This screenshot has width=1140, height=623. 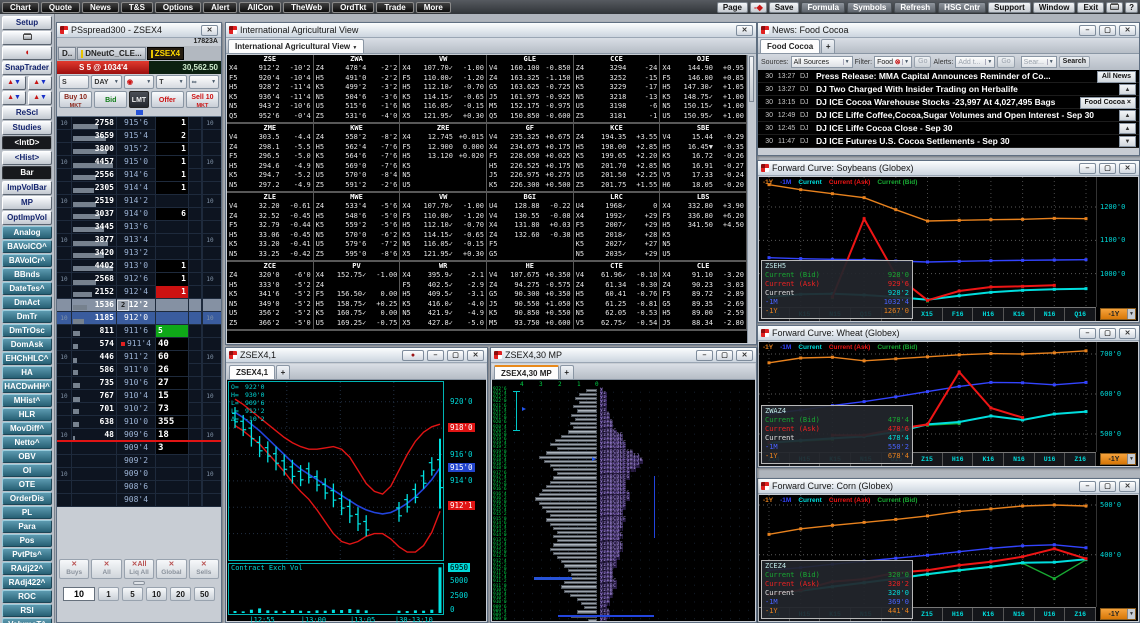 I want to click on sidebar-item-roc: ROC, so click(x=27, y=596).